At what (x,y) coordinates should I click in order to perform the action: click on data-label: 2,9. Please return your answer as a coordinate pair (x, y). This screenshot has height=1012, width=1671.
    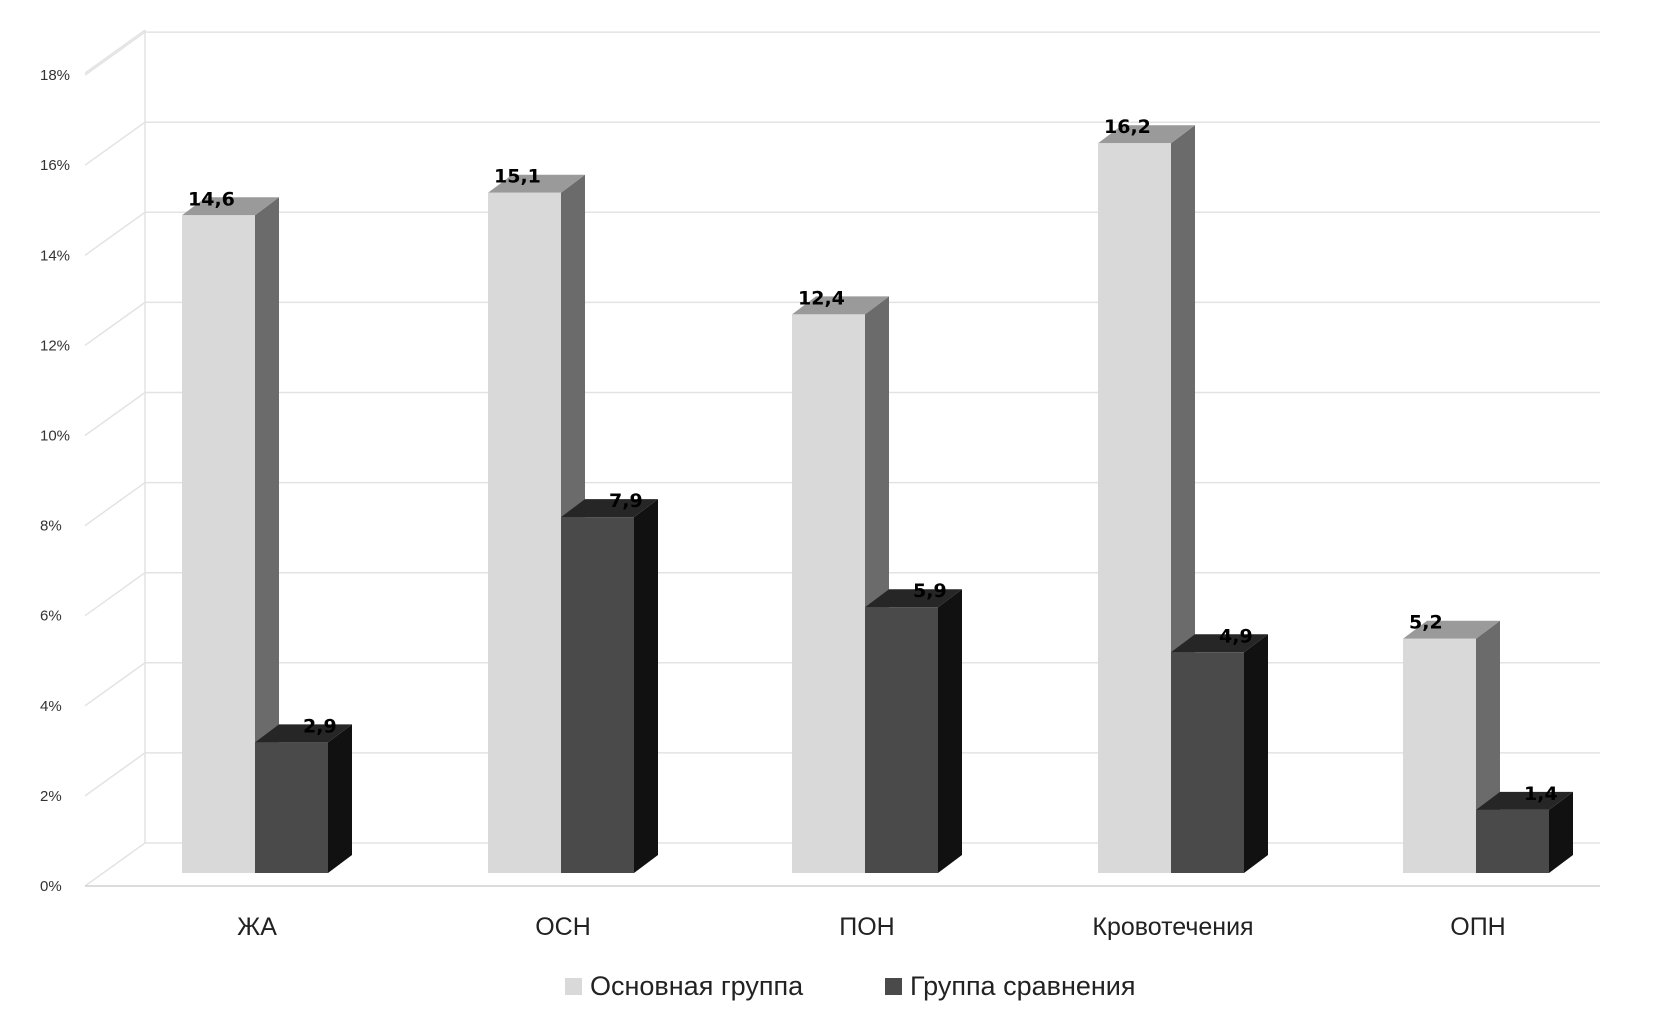
    Looking at the image, I should click on (320, 726).